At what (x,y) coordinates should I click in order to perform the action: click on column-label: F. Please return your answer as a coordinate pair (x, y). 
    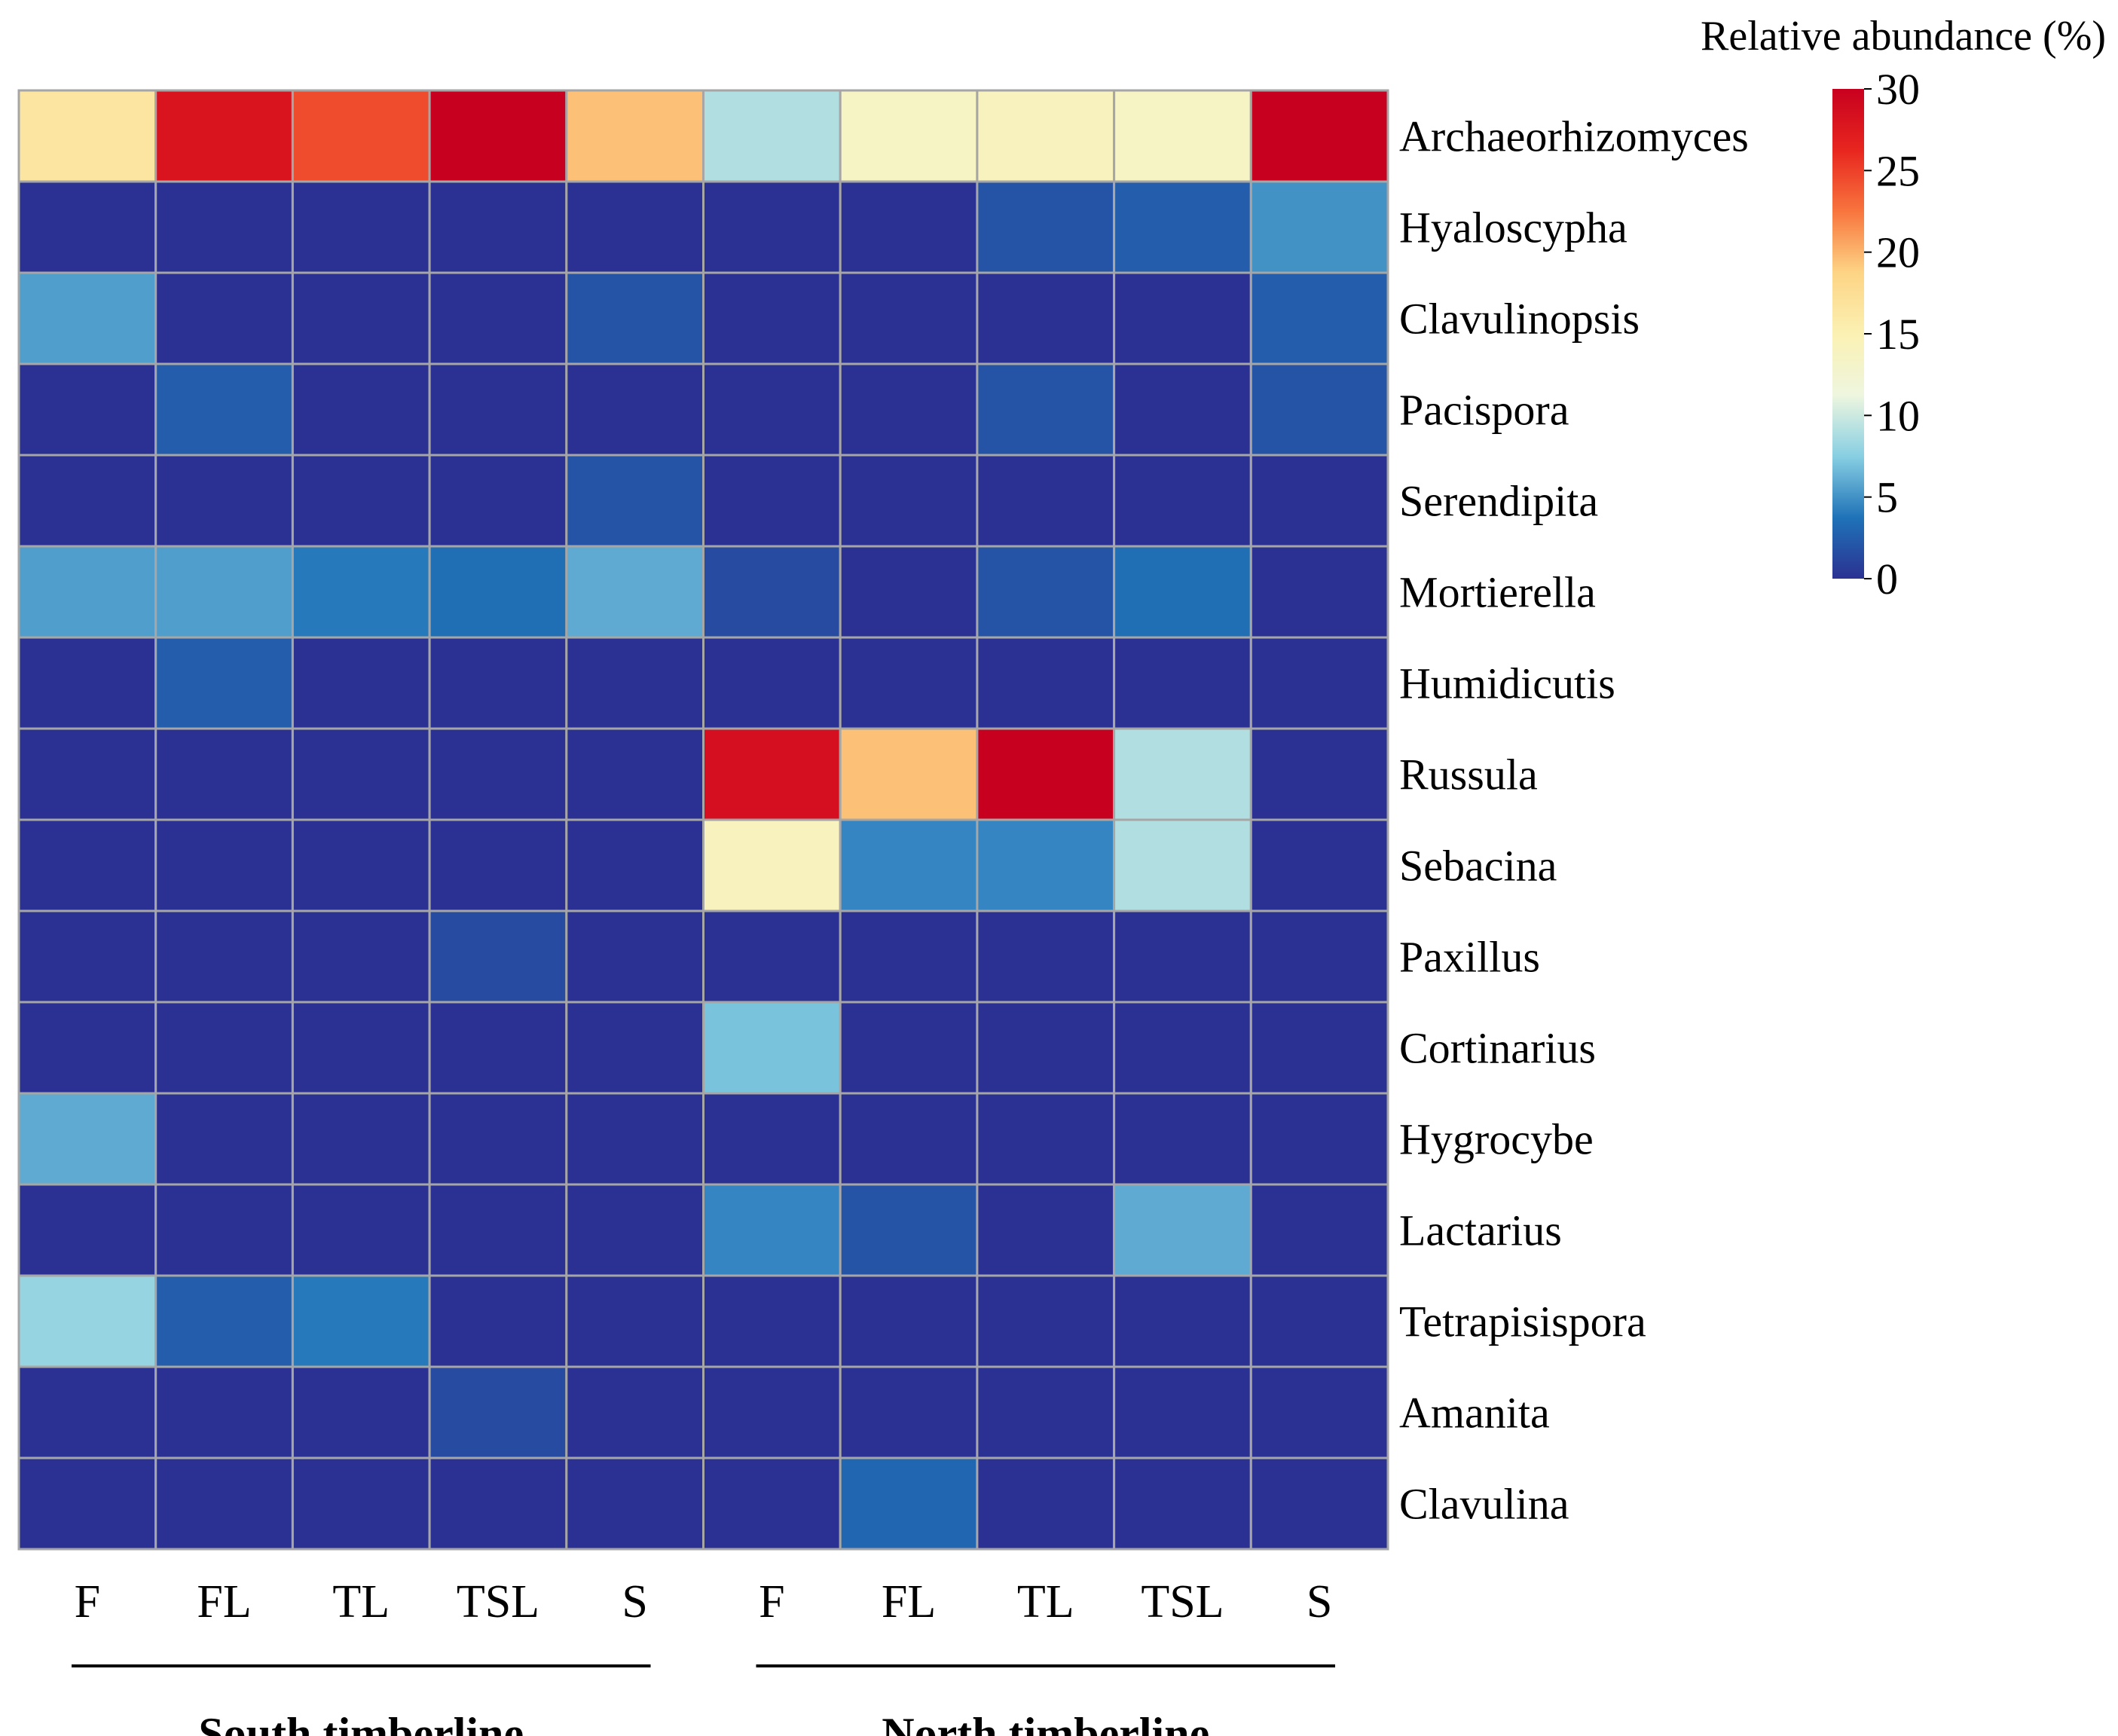
    Looking at the image, I should click on (87, 1602).